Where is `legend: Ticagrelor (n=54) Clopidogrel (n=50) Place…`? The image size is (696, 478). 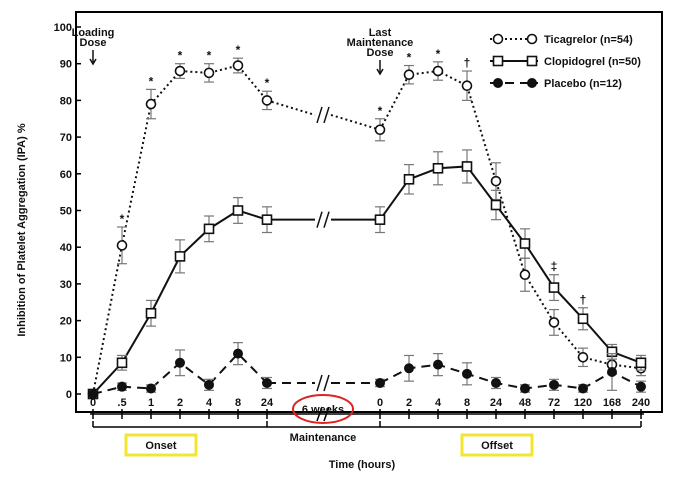 legend: Ticagrelor (n=54) Clopidogrel (n=50) Place… is located at coordinates (565, 61).